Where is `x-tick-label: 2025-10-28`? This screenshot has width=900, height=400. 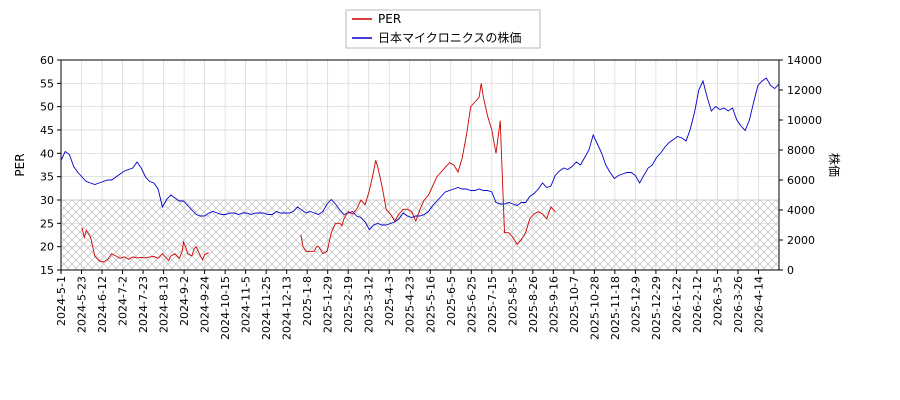
x-tick-label: 2025-10-28 is located at coordinates (594, 308).